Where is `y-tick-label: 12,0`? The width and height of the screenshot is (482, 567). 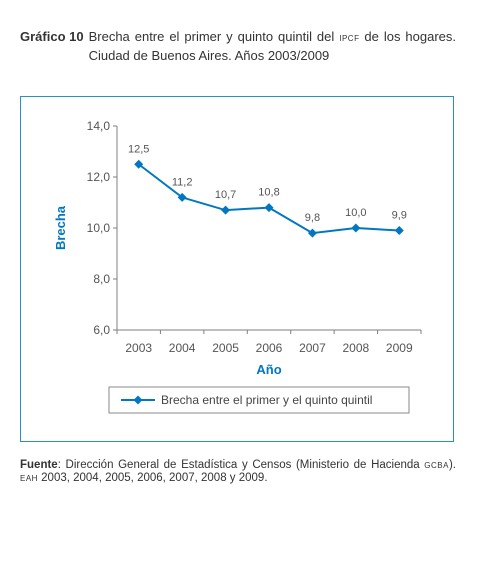 y-tick-label: 12,0 is located at coordinates (99, 177).